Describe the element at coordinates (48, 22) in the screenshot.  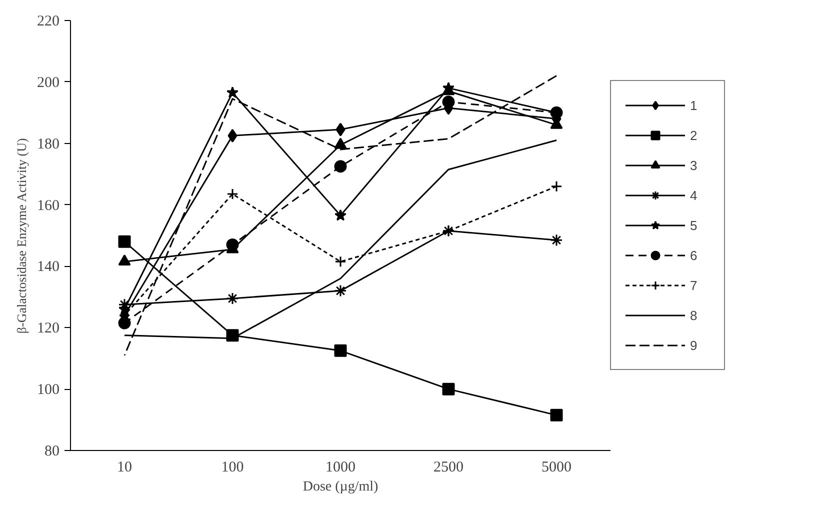
I see `y-tick-label: 220` at that location.